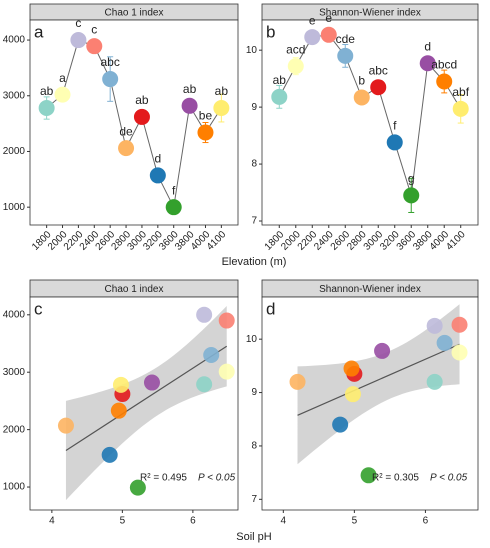 This screenshot has width=490, height=548. Describe the element at coordinates (370, 13) in the screenshot. I see `strip-title: Shannon-Wiener index` at that location.